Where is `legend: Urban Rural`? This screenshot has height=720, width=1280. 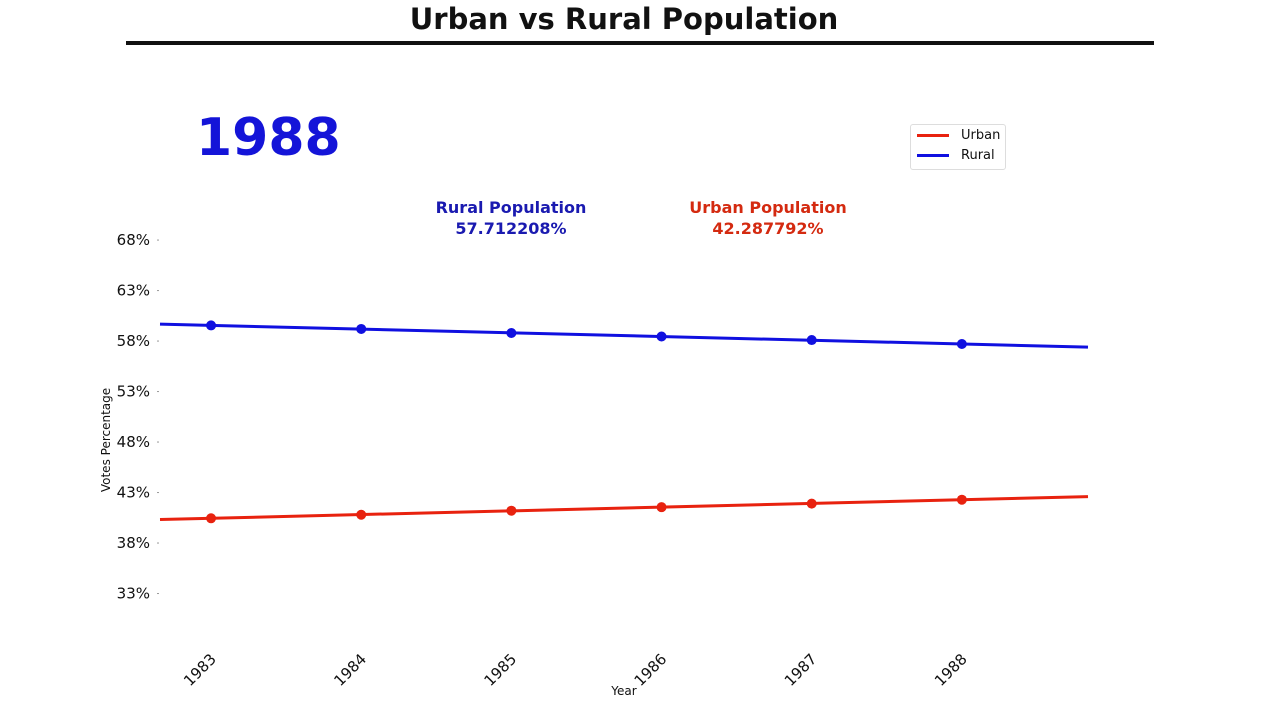 legend: Urban Rural is located at coordinates (958, 147).